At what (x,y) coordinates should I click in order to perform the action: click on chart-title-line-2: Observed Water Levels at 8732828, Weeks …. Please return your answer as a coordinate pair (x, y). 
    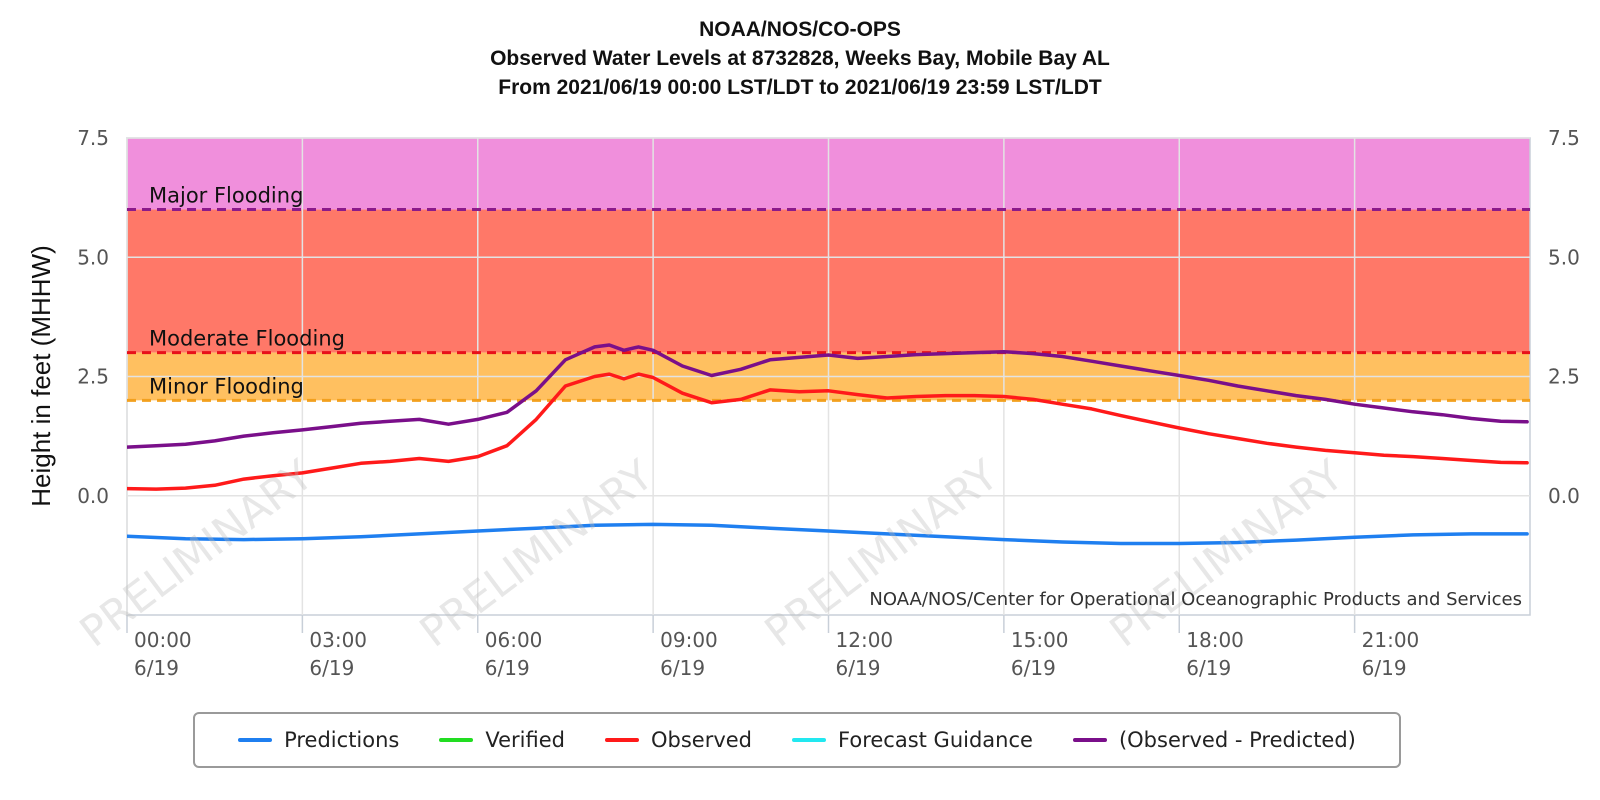
    Looking at the image, I should click on (800, 58).